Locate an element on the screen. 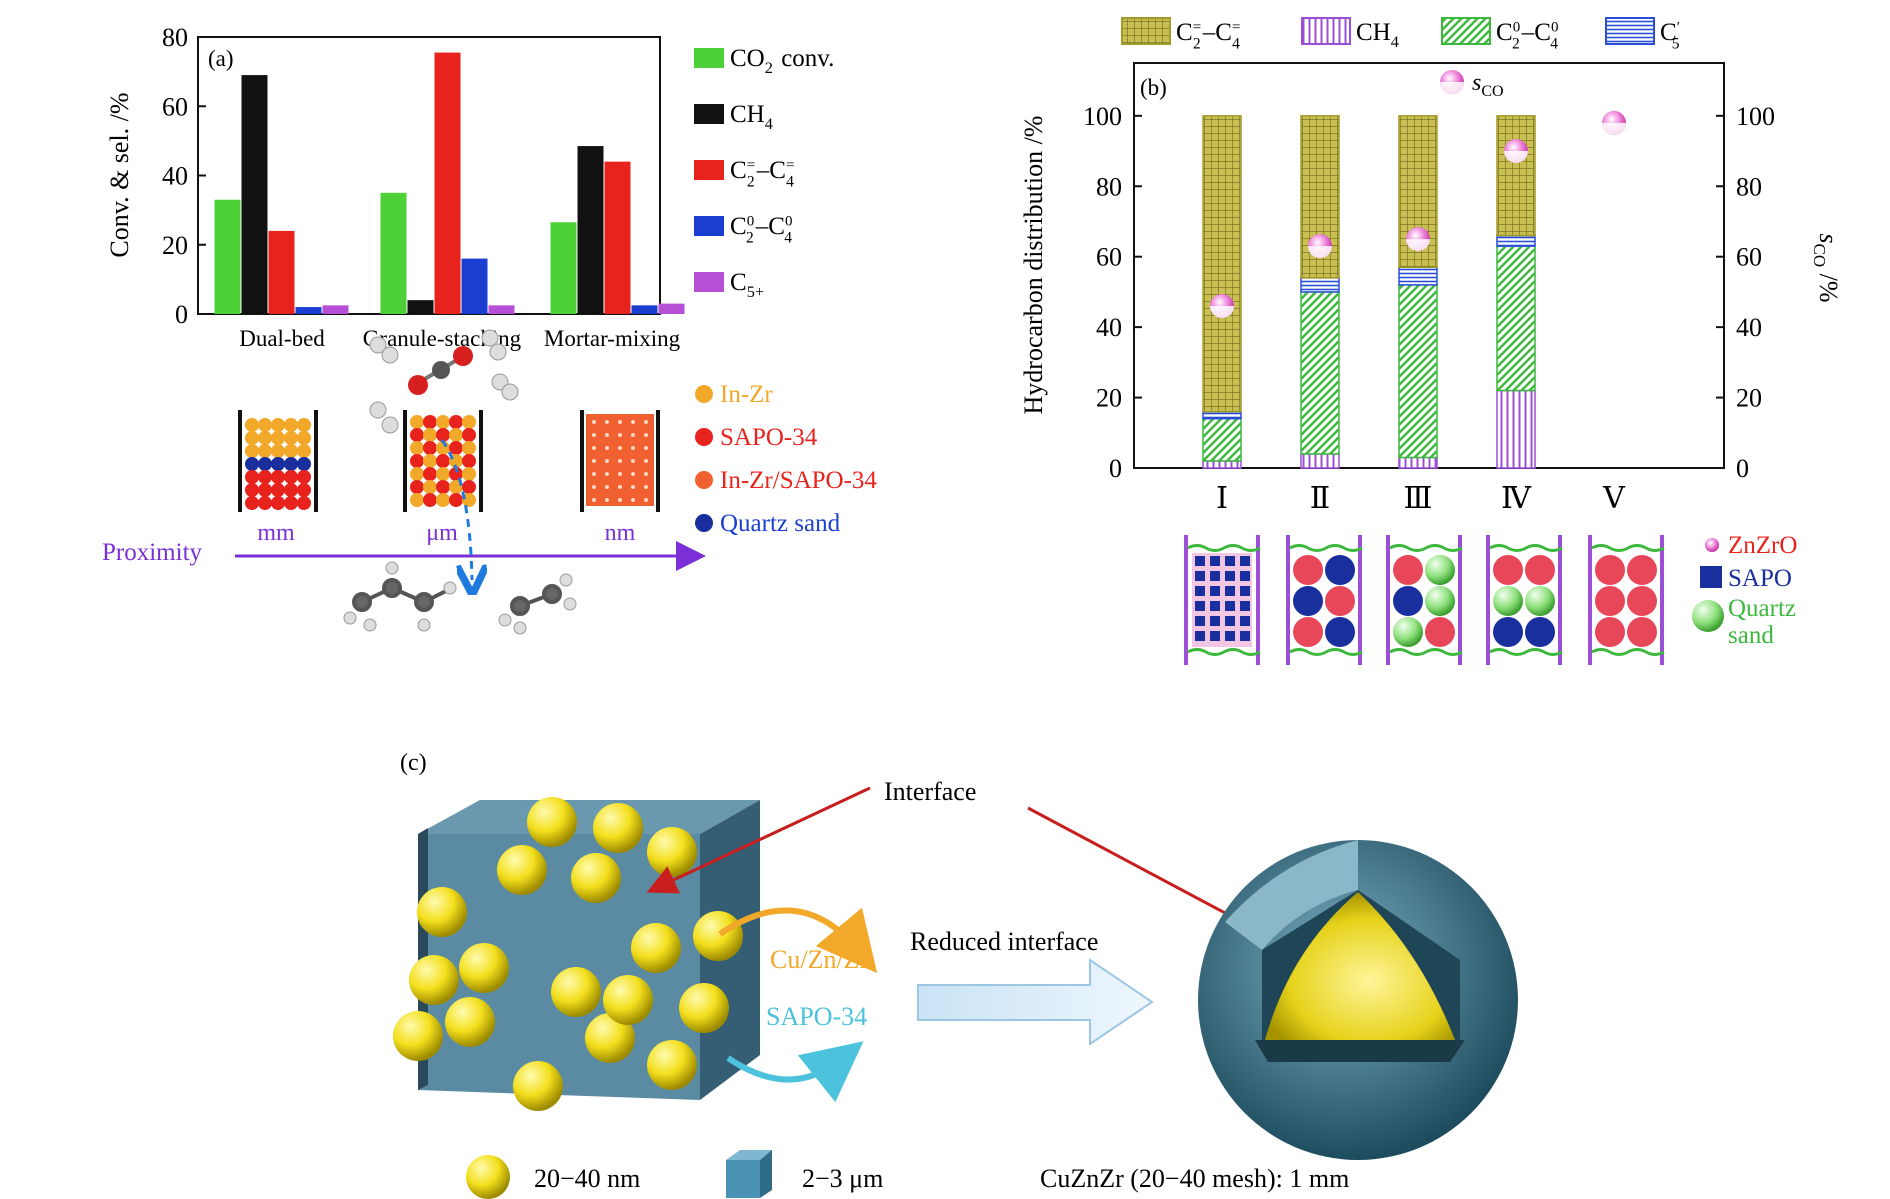 The image size is (1890, 1199). panel-b-y2label: sCO /% is located at coordinates (1826, 267).